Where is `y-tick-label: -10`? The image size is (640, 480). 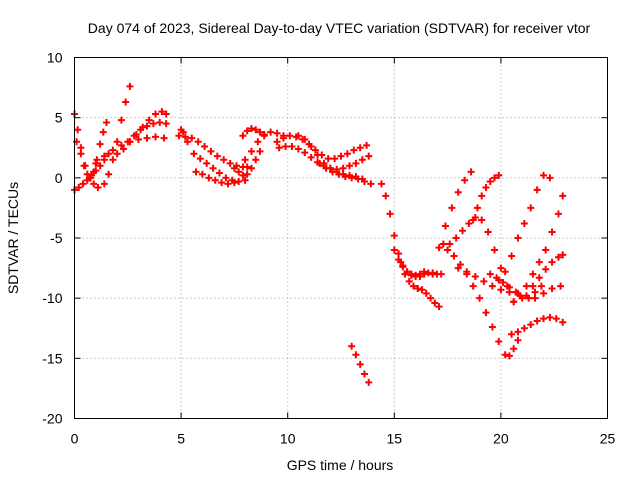 y-tick-label: -10 is located at coordinates (52, 298).